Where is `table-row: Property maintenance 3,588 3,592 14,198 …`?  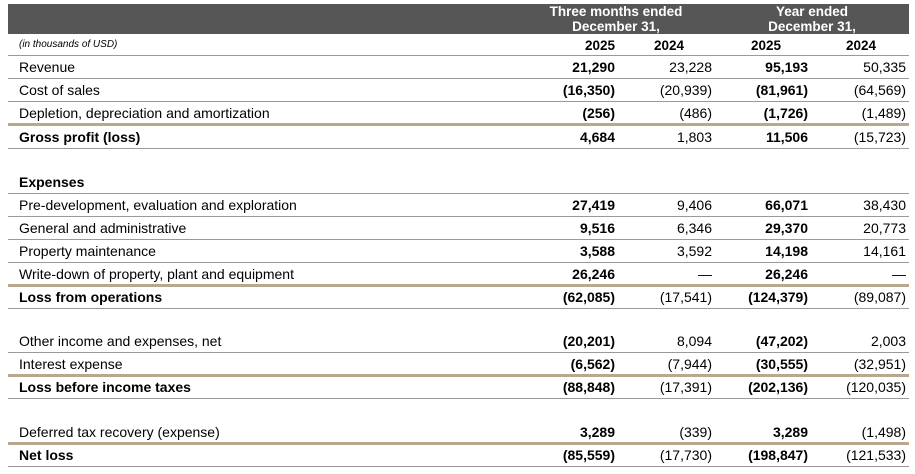 table-row: Property maintenance 3,588 3,592 14,198 … is located at coordinates (462, 251).